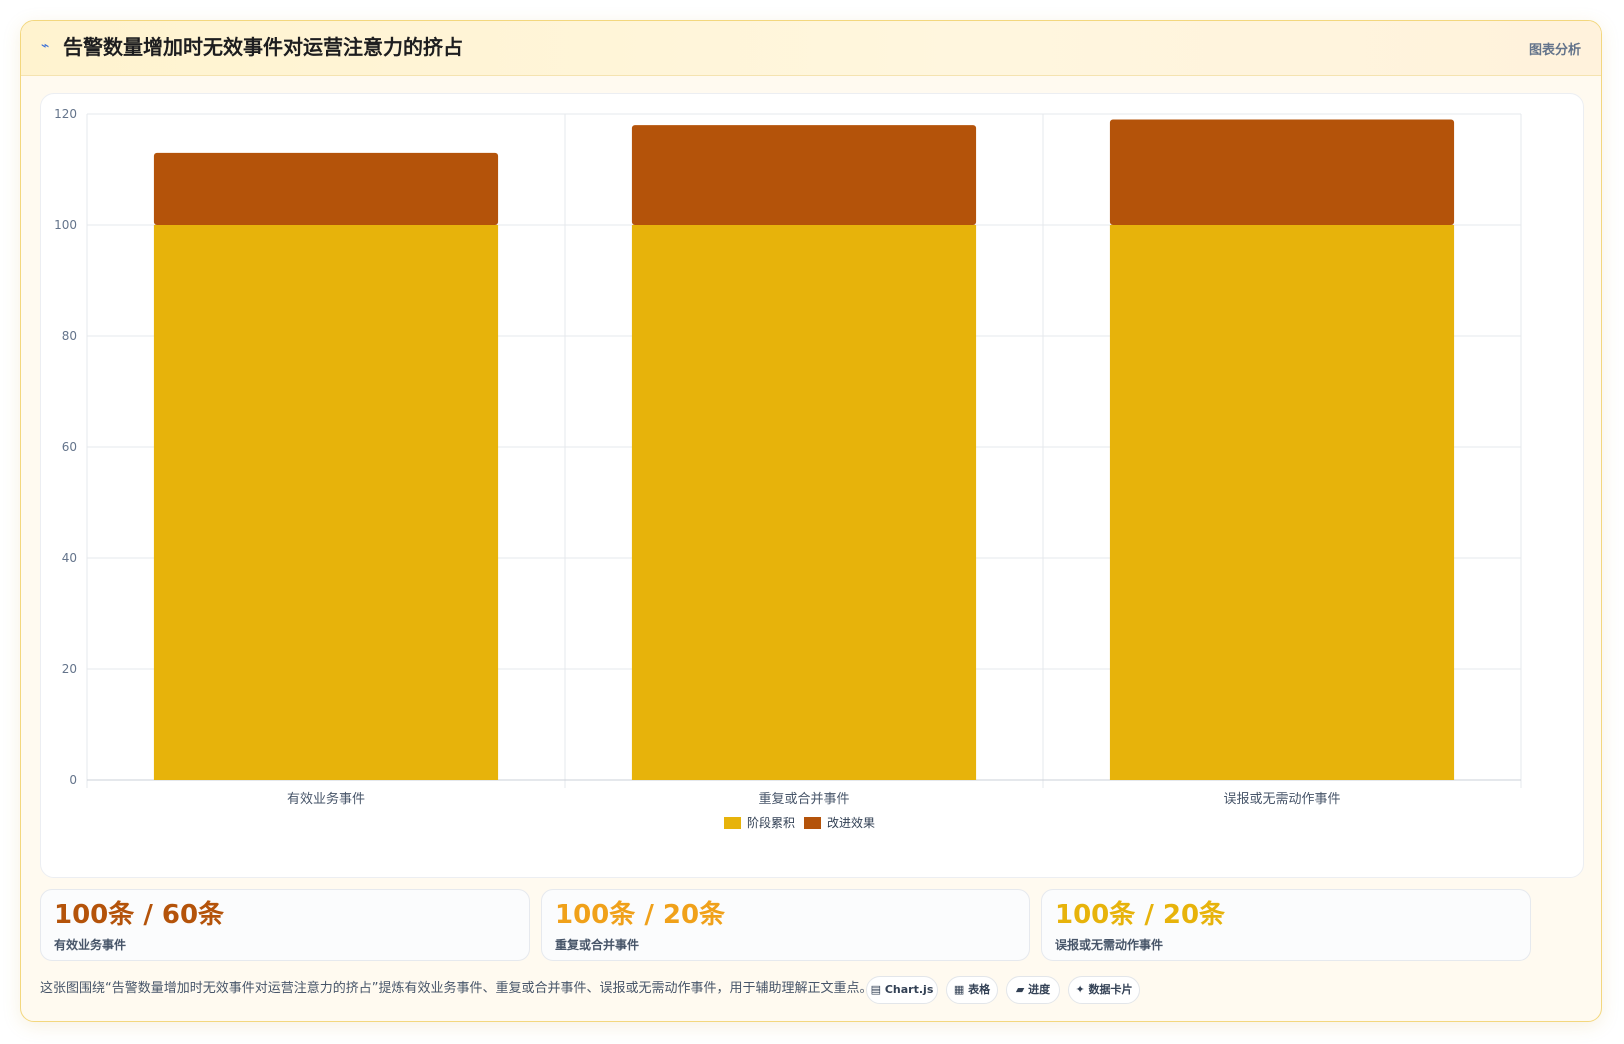  I want to click on x-tick-label: 有效业务事件, so click(326, 799).